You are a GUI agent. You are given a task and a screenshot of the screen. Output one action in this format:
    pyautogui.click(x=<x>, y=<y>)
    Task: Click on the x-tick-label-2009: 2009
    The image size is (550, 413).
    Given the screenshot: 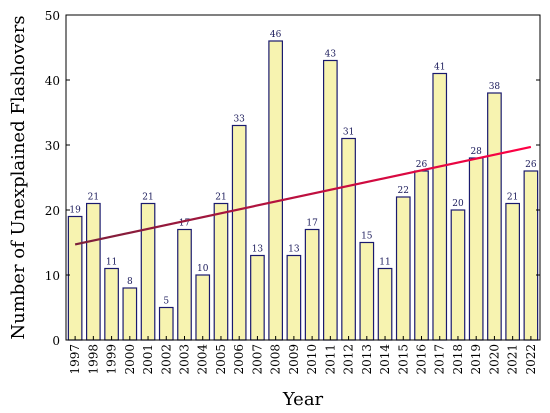 What is the action you would take?
    pyautogui.click(x=294, y=359)
    